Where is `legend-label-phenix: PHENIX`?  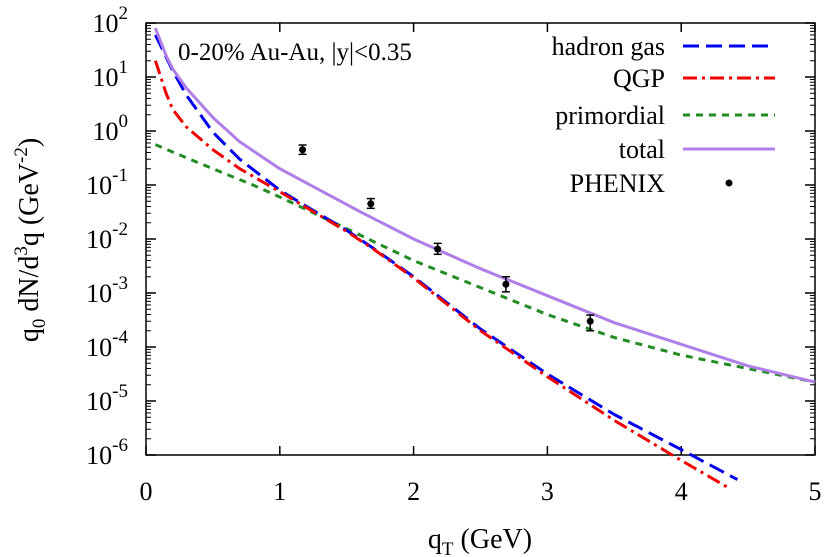
legend-label-phenix: PHENIX is located at coordinates (618, 183).